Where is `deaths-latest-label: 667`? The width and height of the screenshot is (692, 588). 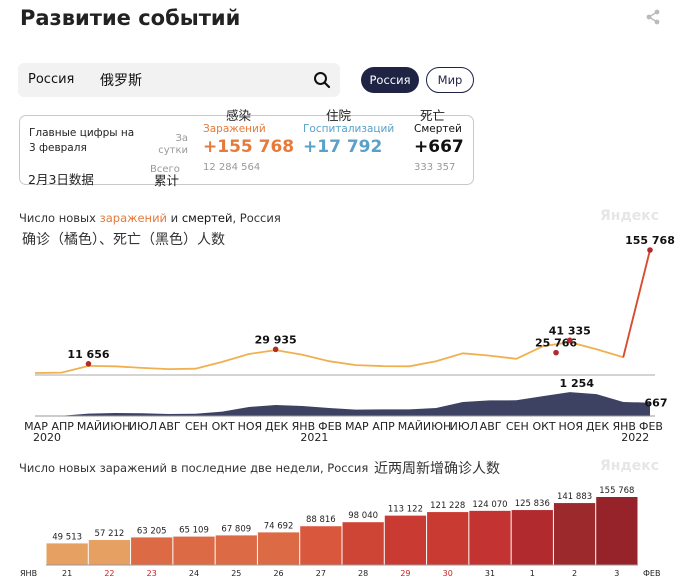
deaths-latest-label: 667 is located at coordinates (656, 403).